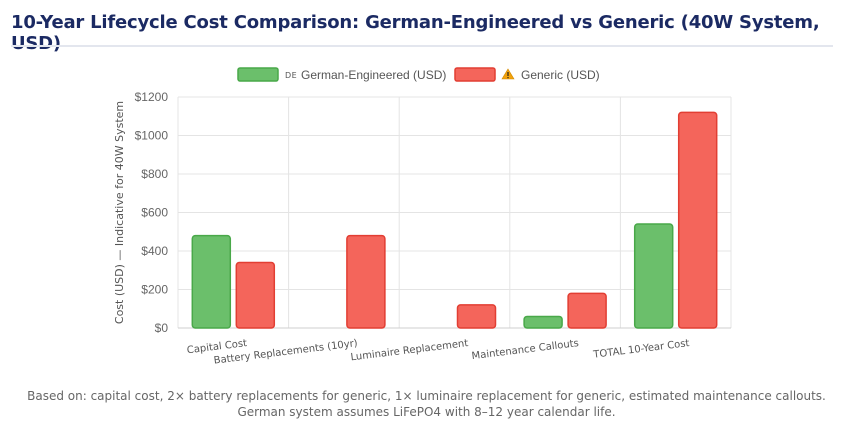 The image size is (853, 431). I want to click on y-tick-label: $800, so click(154, 174).